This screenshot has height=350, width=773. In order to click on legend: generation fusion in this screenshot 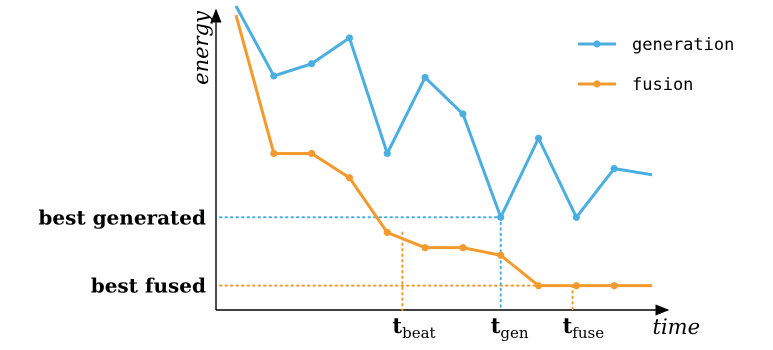, I will do `click(656, 65)`.